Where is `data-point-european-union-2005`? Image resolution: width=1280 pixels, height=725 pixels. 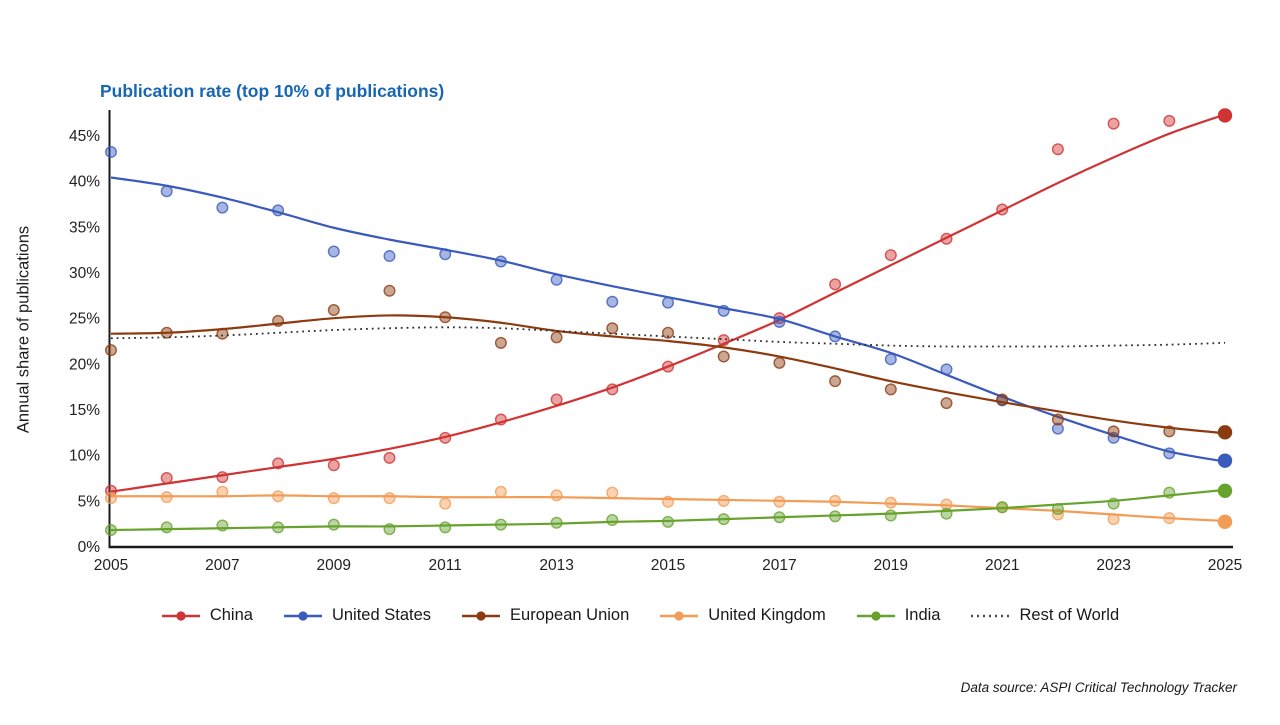 data-point-european-union-2005 is located at coordinates (110, 350).